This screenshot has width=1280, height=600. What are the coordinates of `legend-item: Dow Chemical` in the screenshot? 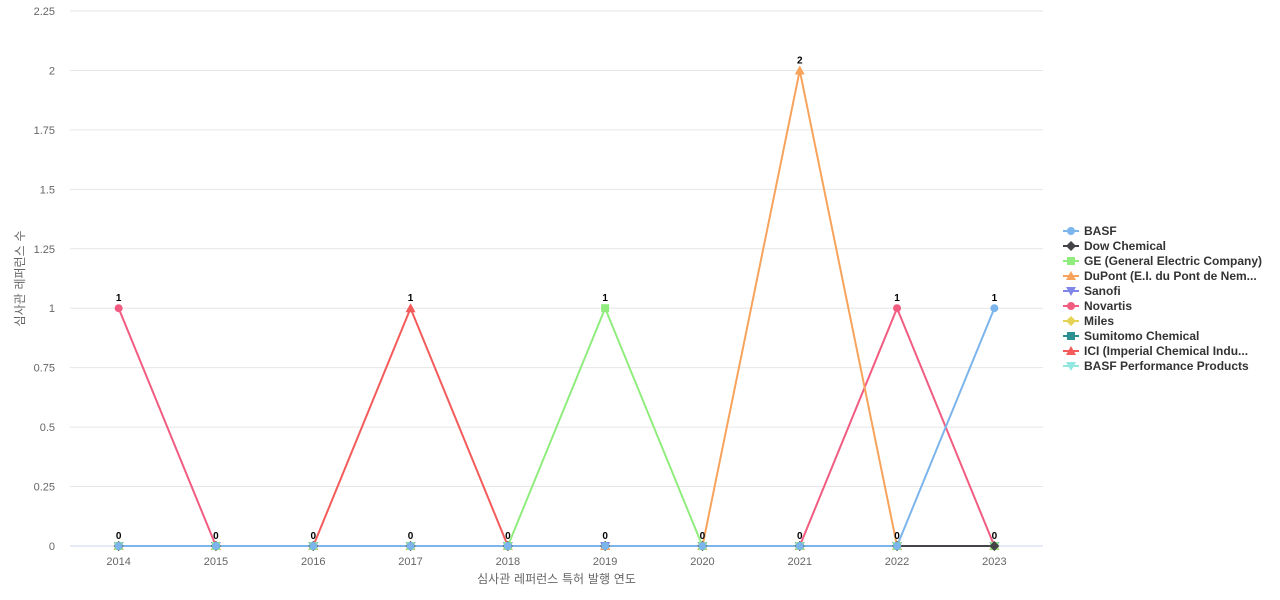 It's located at (1114, 246).